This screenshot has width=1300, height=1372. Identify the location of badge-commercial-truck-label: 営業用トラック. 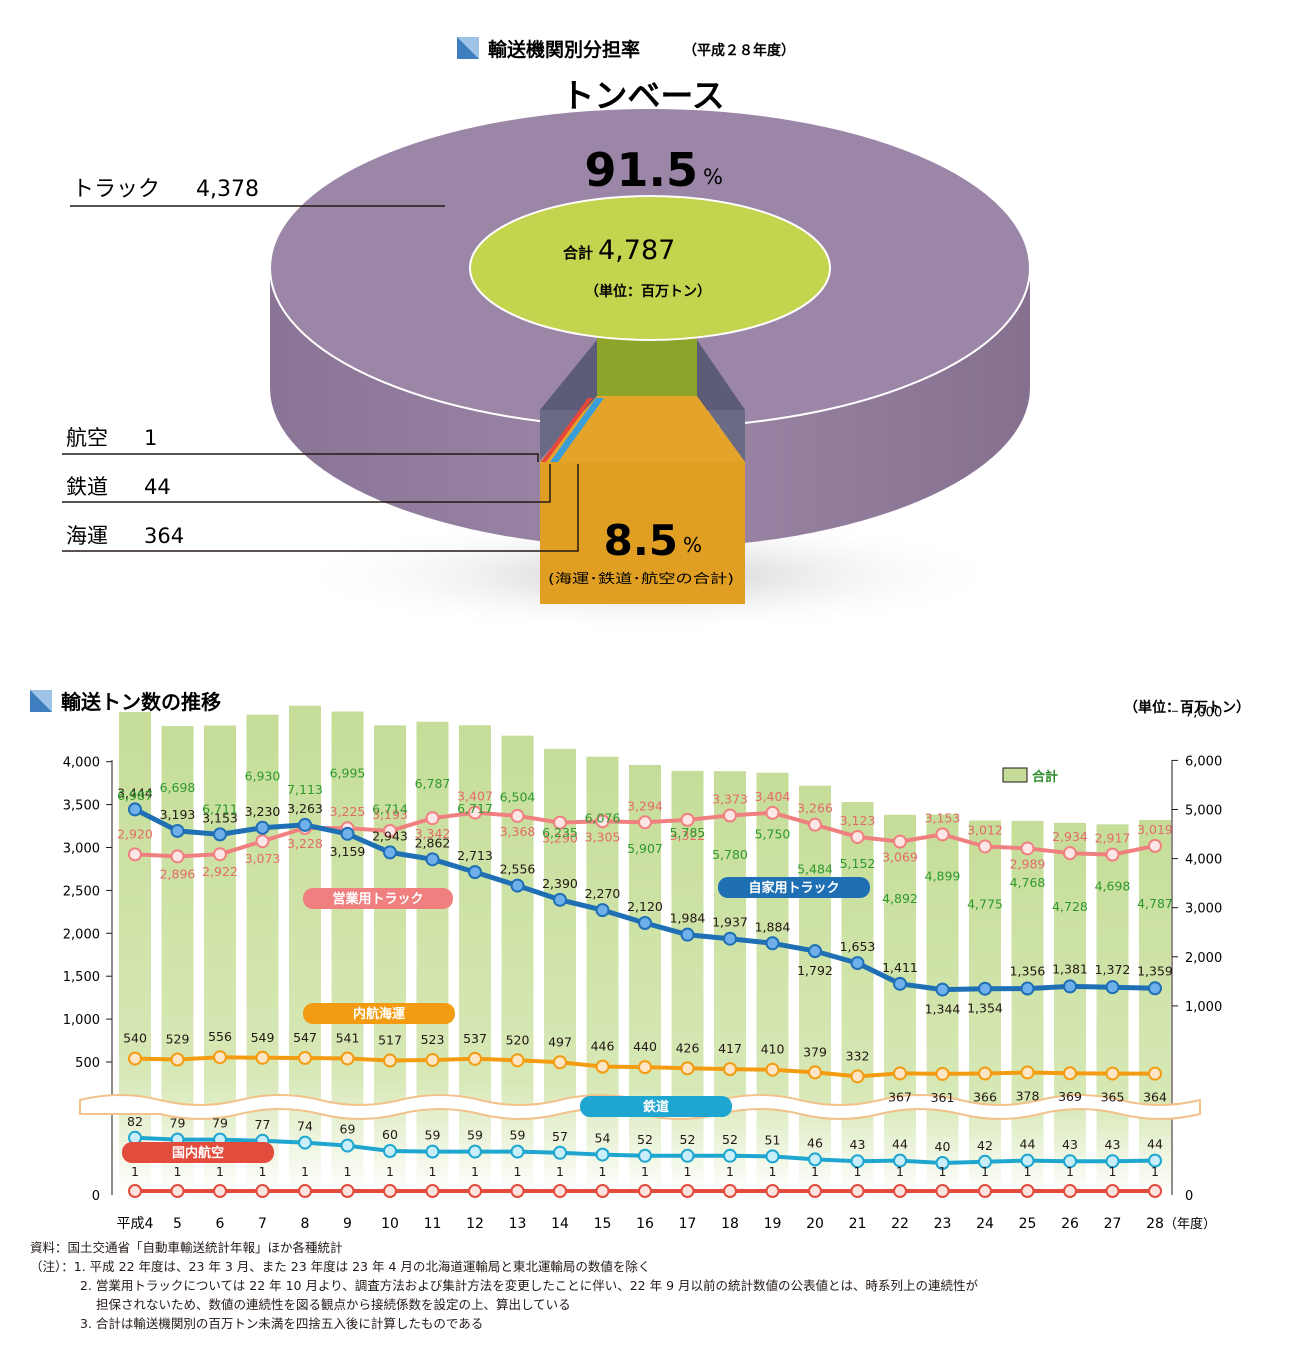
(377, 899).